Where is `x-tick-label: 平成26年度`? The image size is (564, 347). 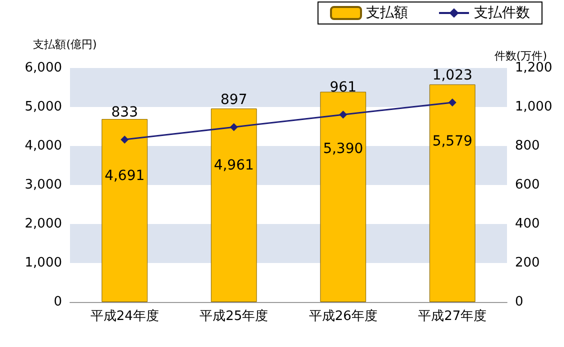 x-tick-label: 平成26年度 is located at coordinates (343, 316).